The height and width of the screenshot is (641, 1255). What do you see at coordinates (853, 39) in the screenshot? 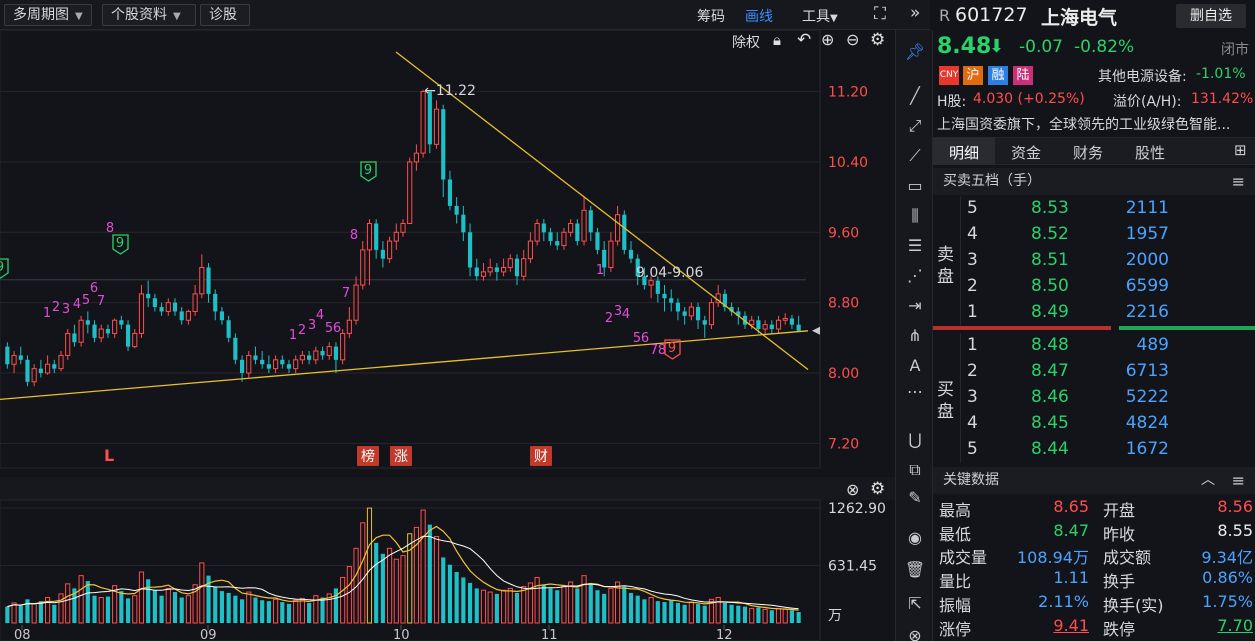
I see `zoom-out-icon: ⊖` at bounding box center [853, 39].